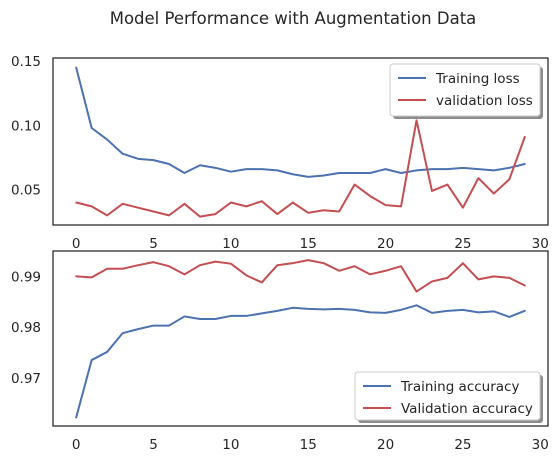 The image size is (560, 464). What do you see at coordinates (300, 276) in the screenshot?
I see `series-line-validation-accuracy` at bounding box center [300, 276].